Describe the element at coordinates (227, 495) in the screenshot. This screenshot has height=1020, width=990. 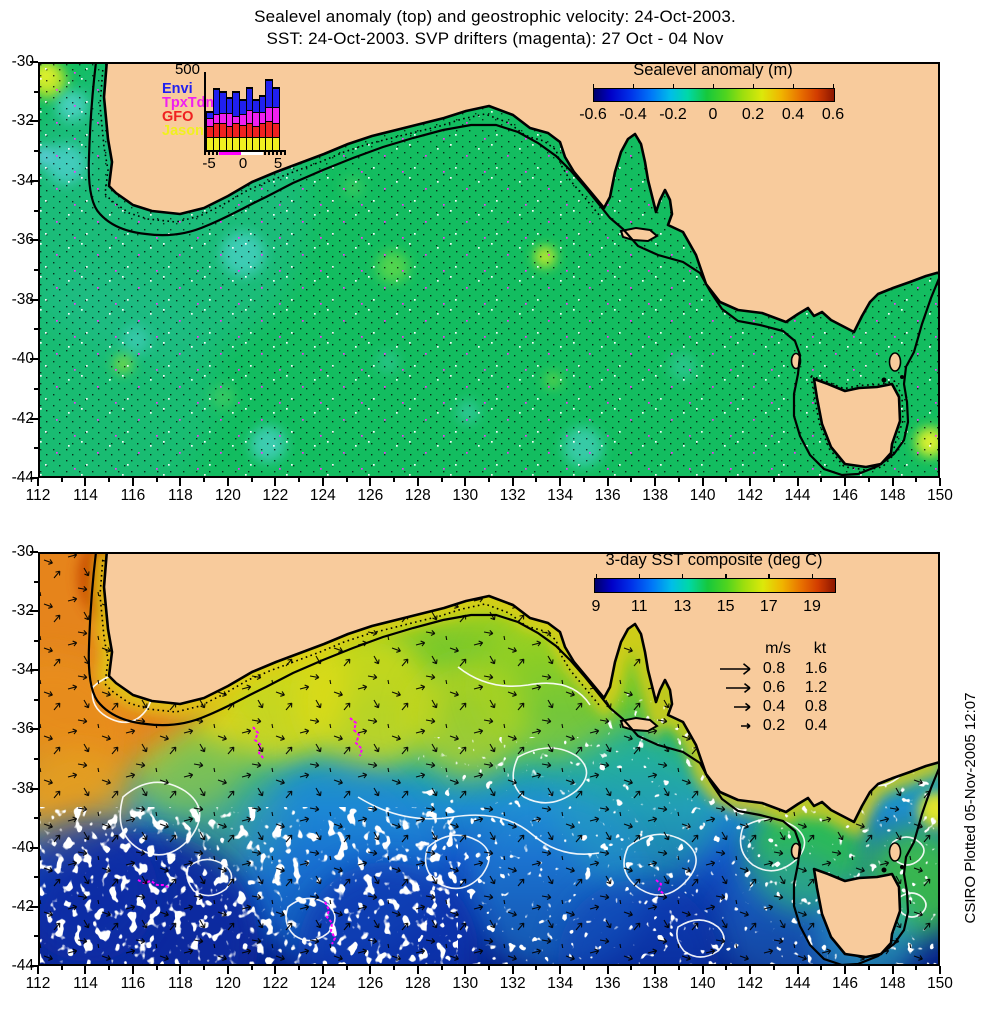
I see `lon-label-top: 120` at that location.